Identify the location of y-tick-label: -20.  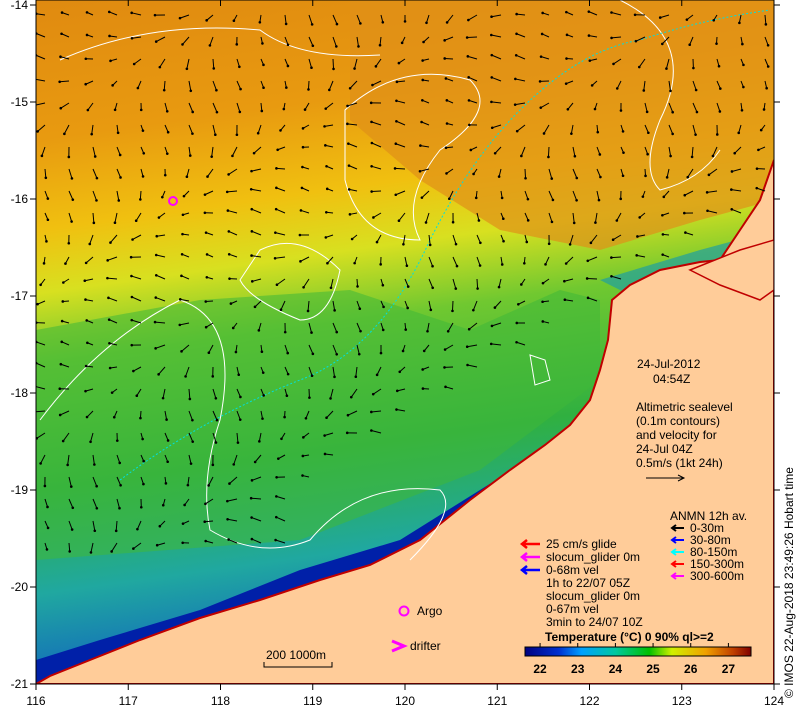
(20, 587).